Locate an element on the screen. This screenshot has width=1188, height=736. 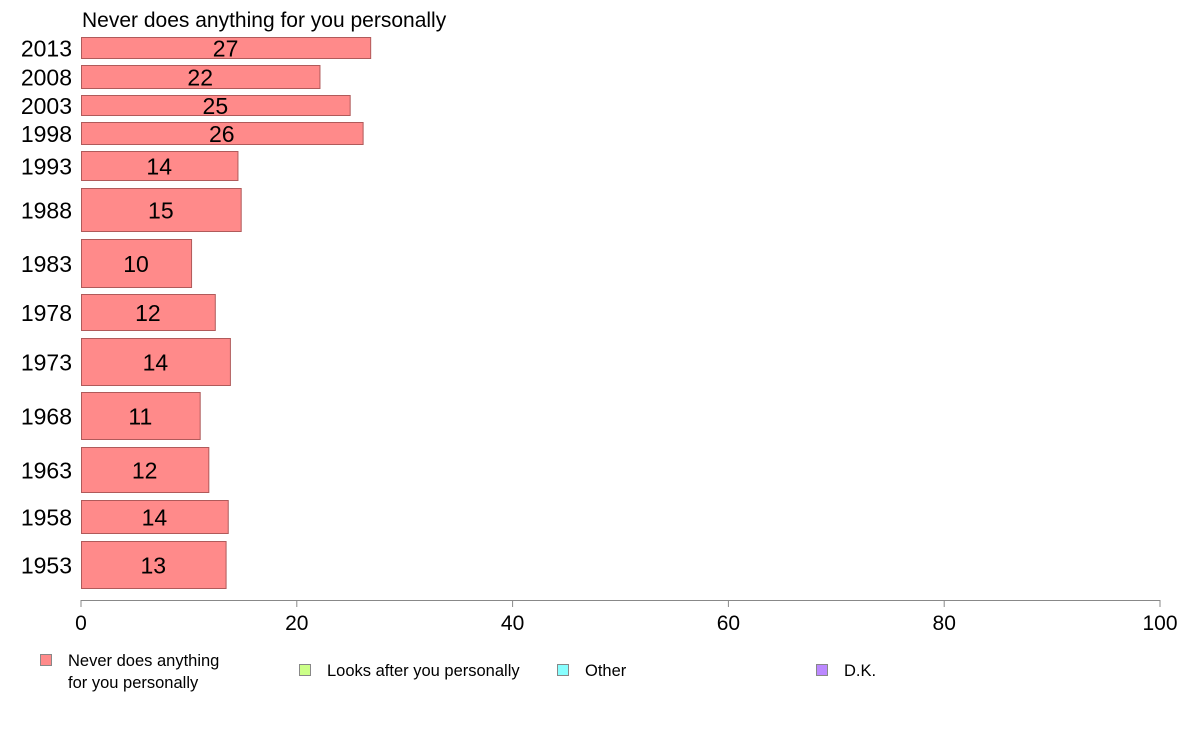
legend-item-never-does-anything: Never does anything for you personally is located at coordinates (129, 672).